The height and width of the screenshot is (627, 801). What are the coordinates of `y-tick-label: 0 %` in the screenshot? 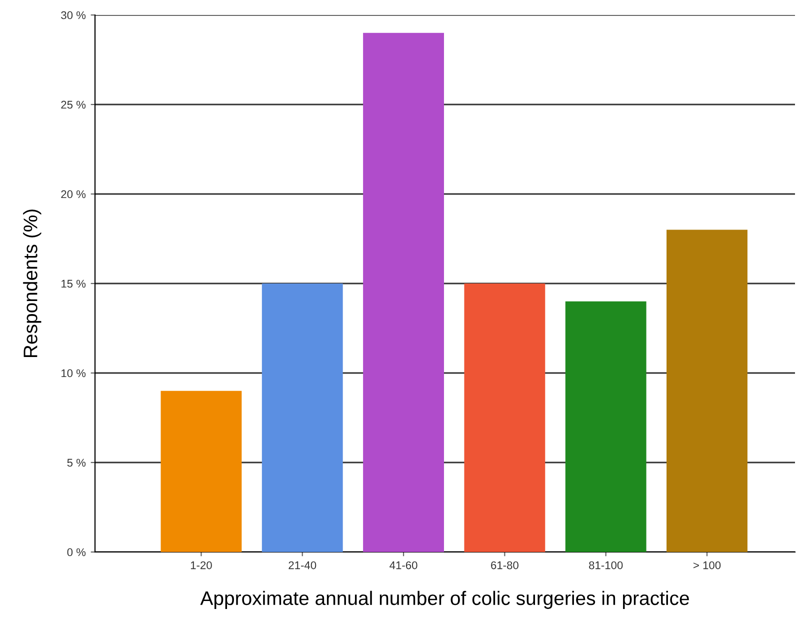 It's located at (76, 552).